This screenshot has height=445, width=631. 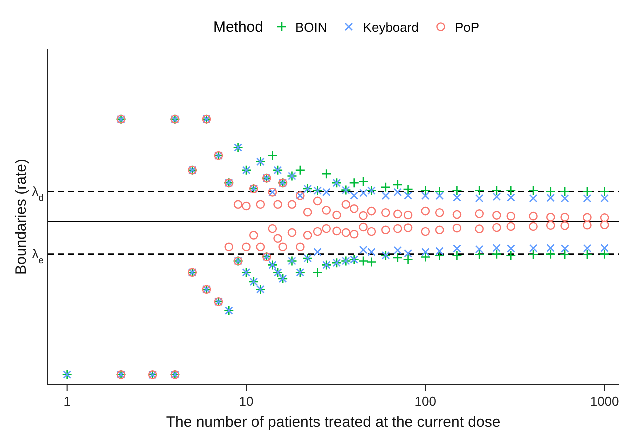 I want to click on legend-title: Method, so click(x=238, y=27).